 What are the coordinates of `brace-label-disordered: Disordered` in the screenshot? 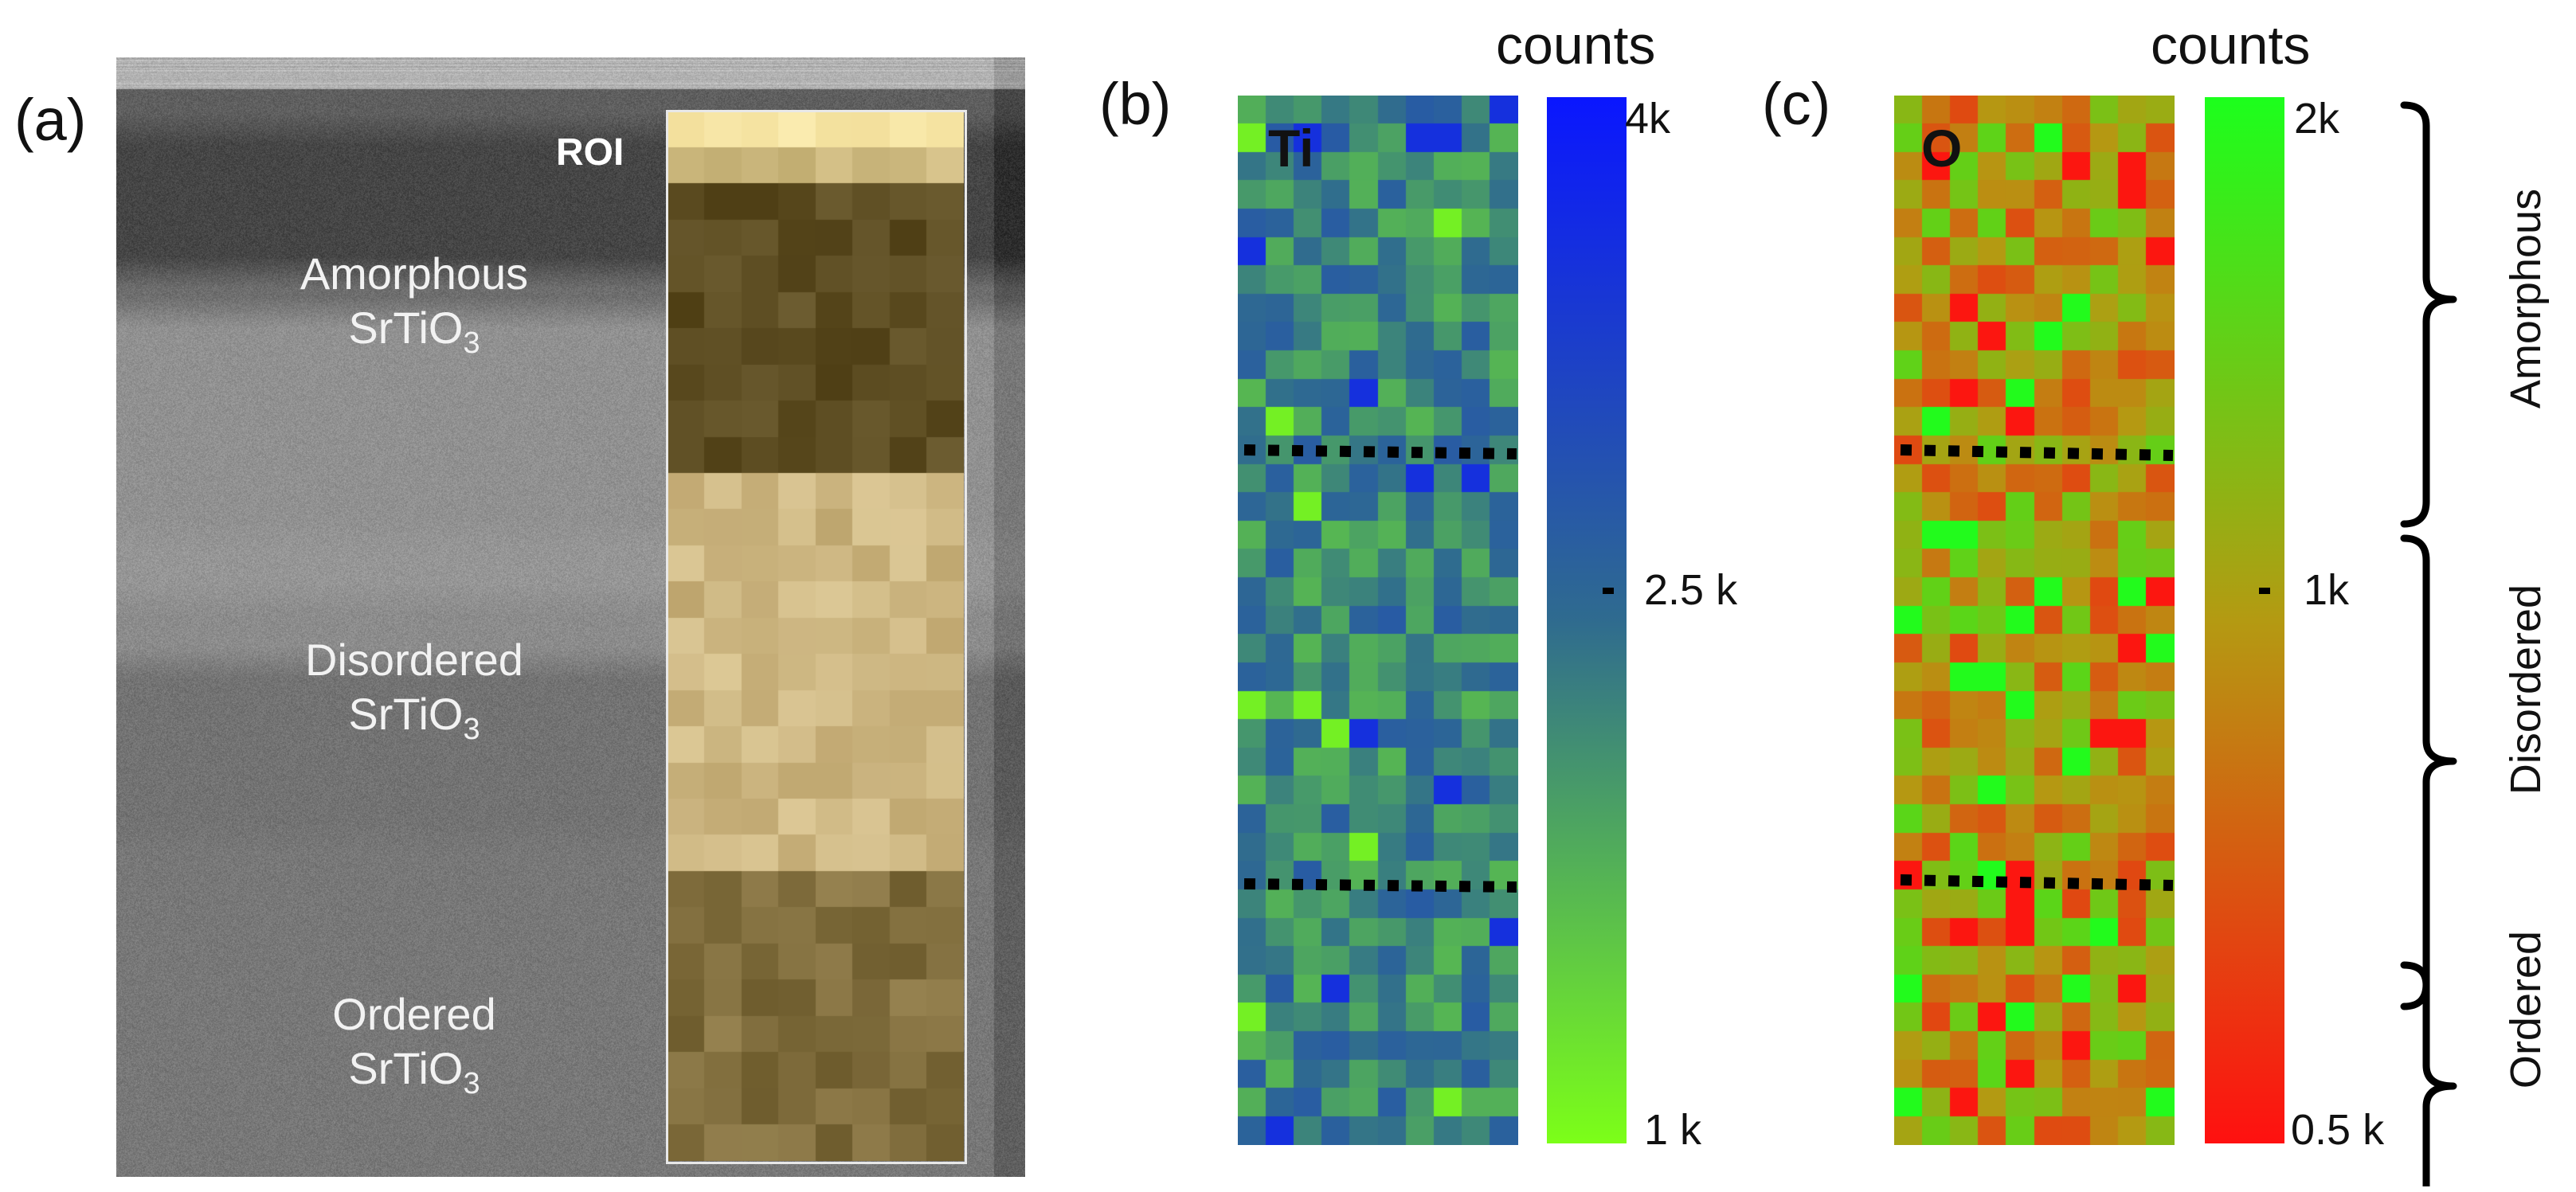 It's located at (2526, 690).